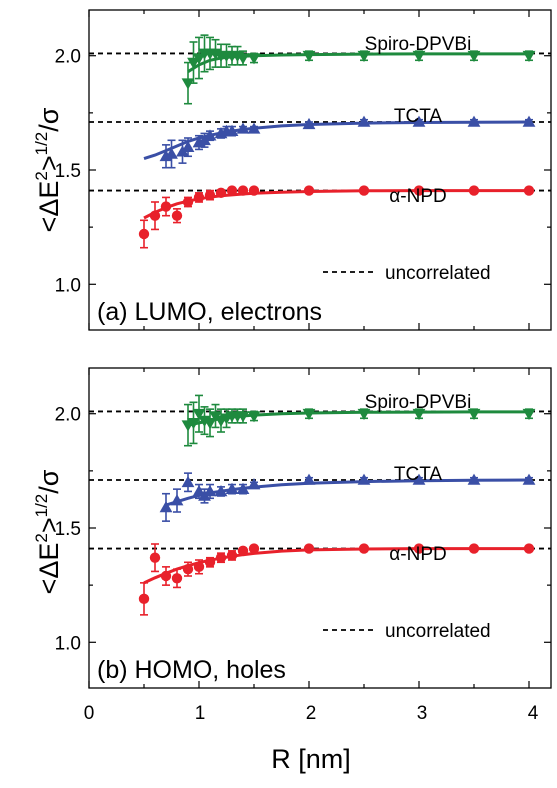  I want to click on y-axis-title-part: /σ, so click(49, 119).